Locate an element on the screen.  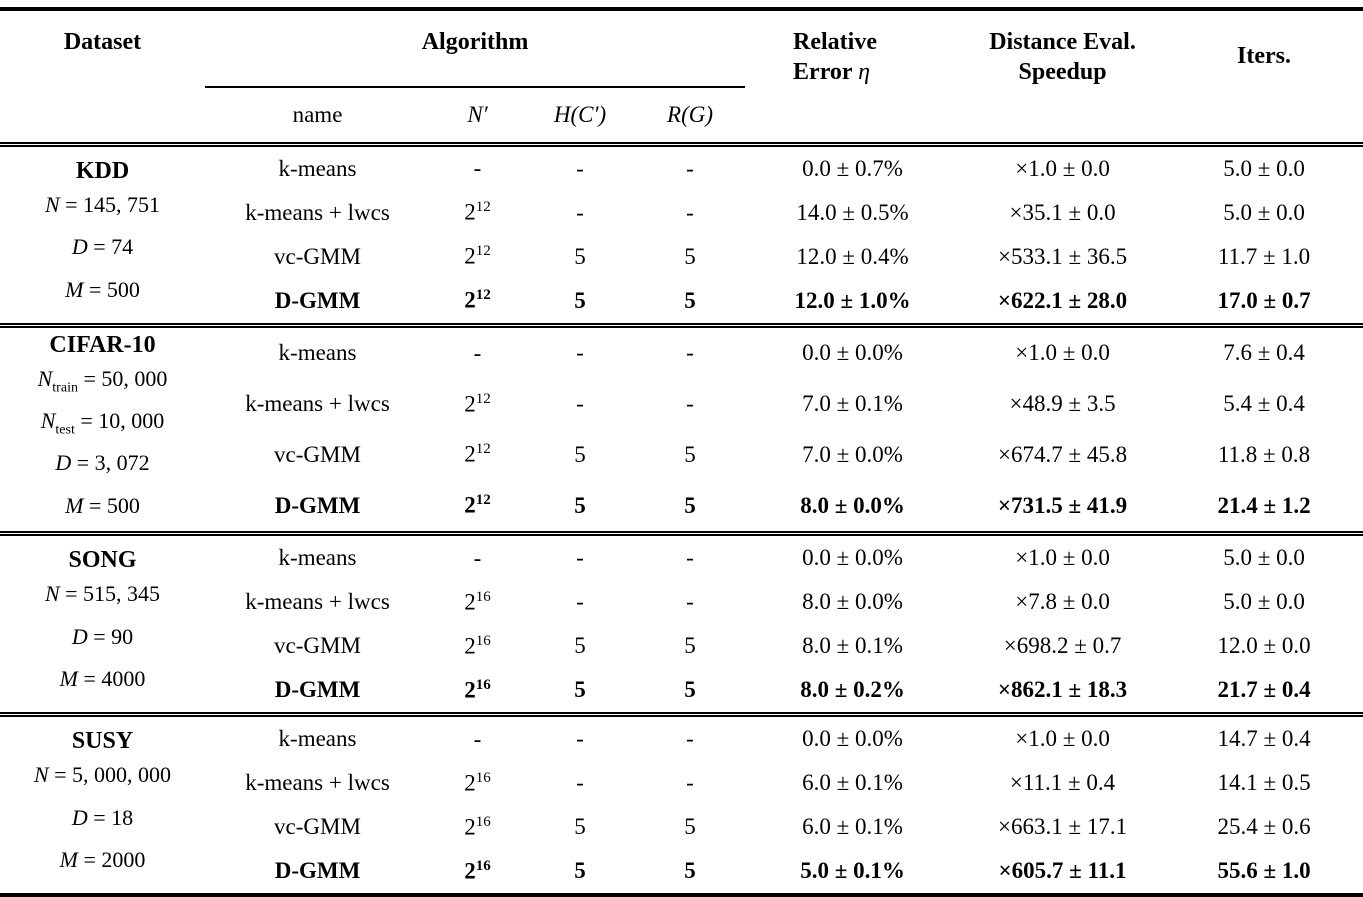
dataset-info-line: D = 18 is located at coordinates (102, 822).